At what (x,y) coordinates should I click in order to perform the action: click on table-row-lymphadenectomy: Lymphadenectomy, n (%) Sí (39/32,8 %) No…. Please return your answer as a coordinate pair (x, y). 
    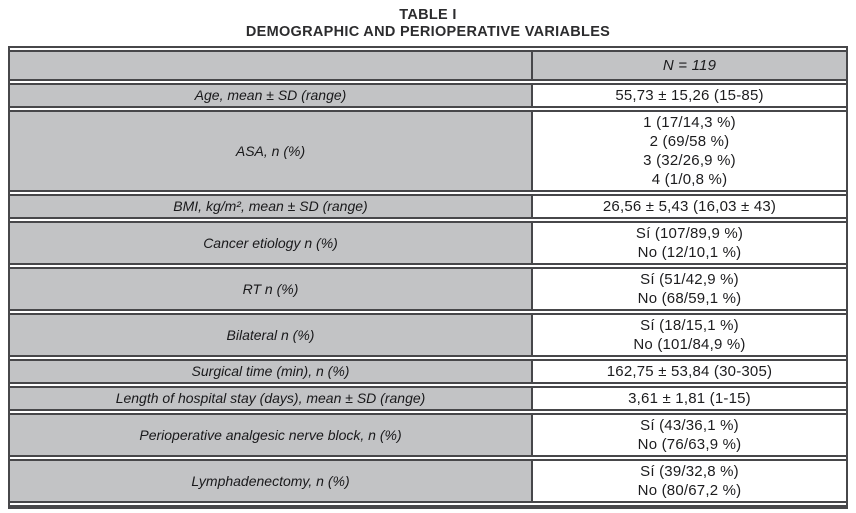
    Looking at the image, I should click on (428, 481).